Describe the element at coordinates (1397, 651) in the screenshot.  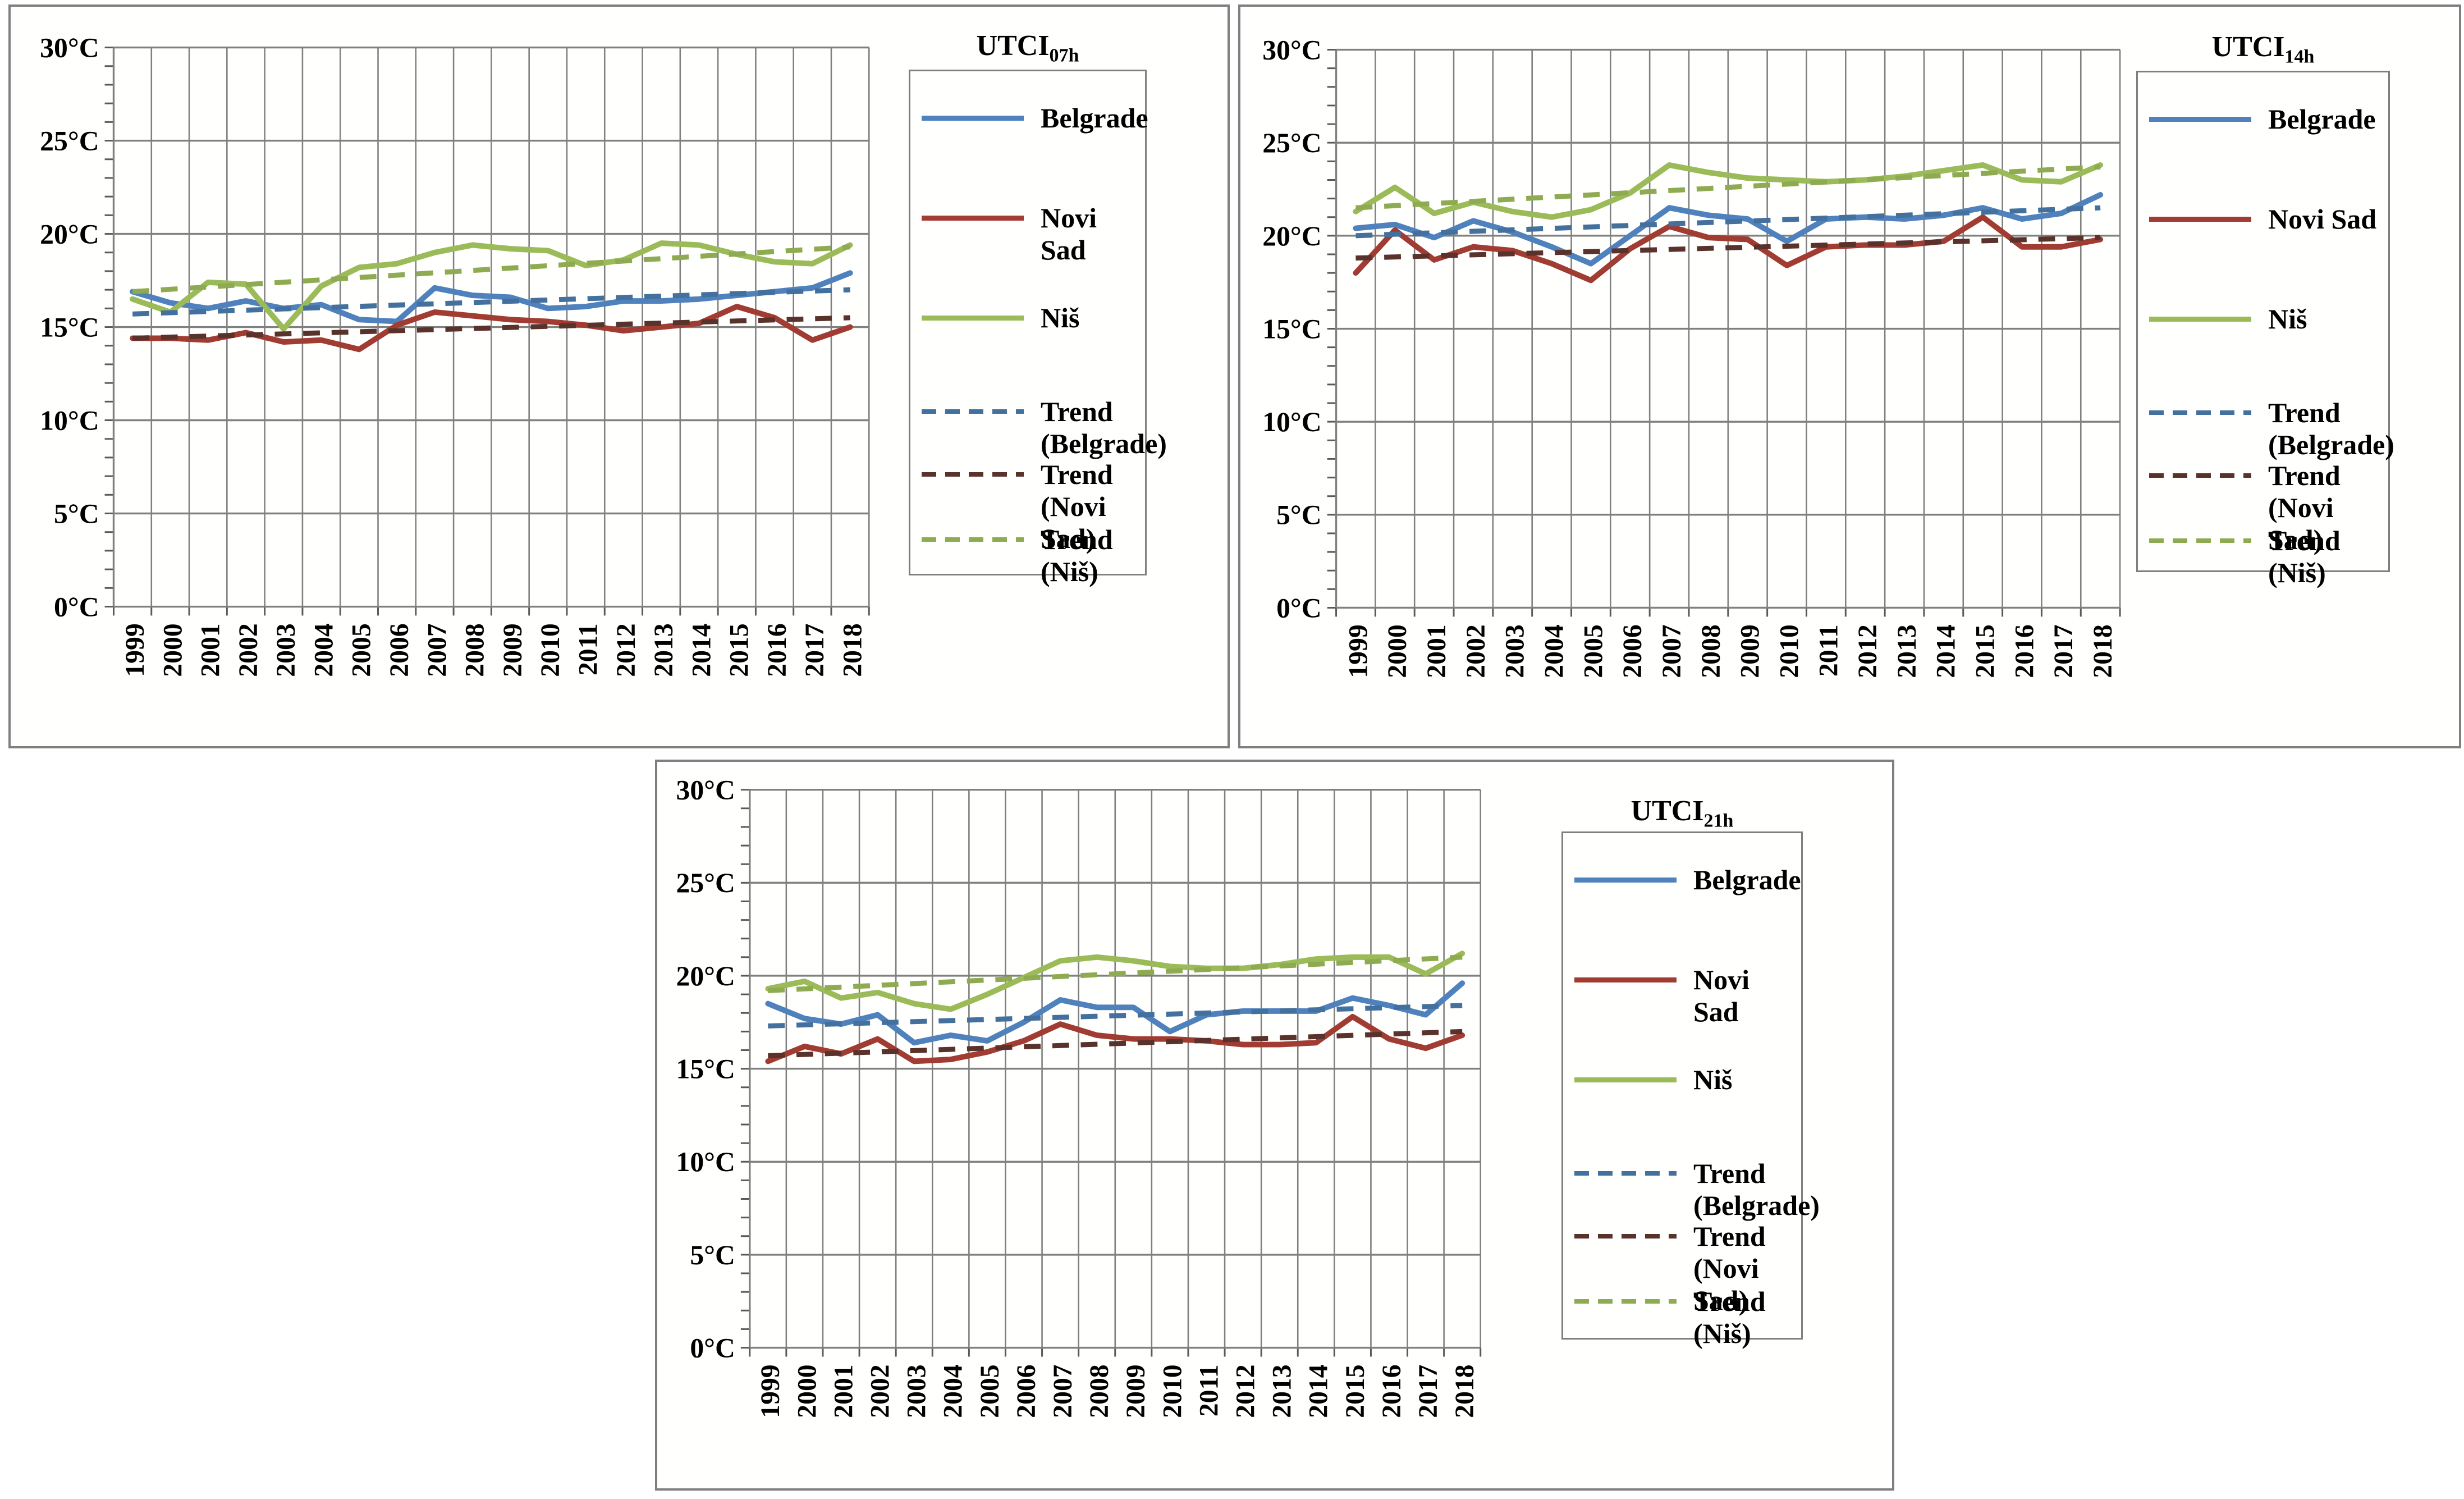
I see `x-tick-label: 2000` at that location.